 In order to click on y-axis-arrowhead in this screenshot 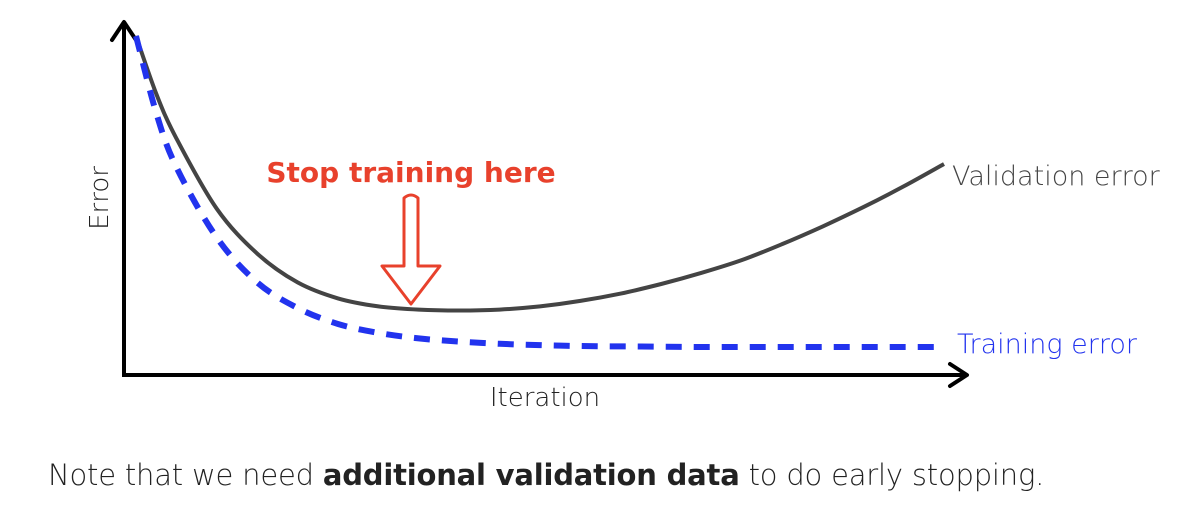, I will do `click(124, 31)`.